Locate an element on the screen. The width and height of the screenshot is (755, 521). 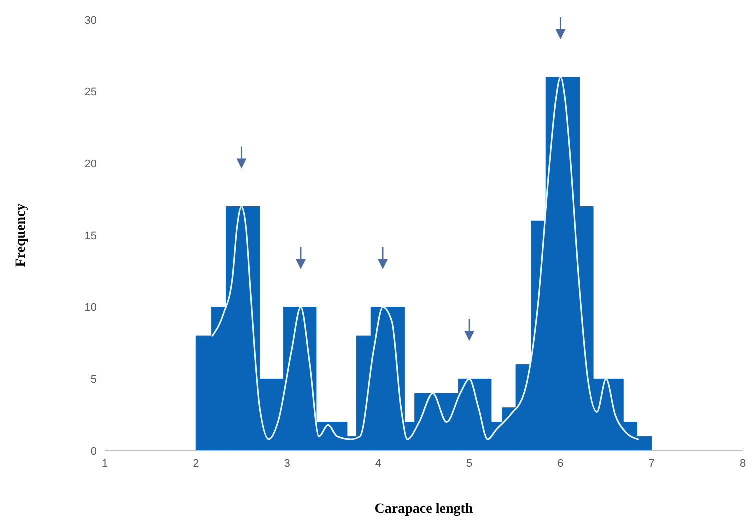
y-tick-label: 20 is located at coordinates (90, 164).